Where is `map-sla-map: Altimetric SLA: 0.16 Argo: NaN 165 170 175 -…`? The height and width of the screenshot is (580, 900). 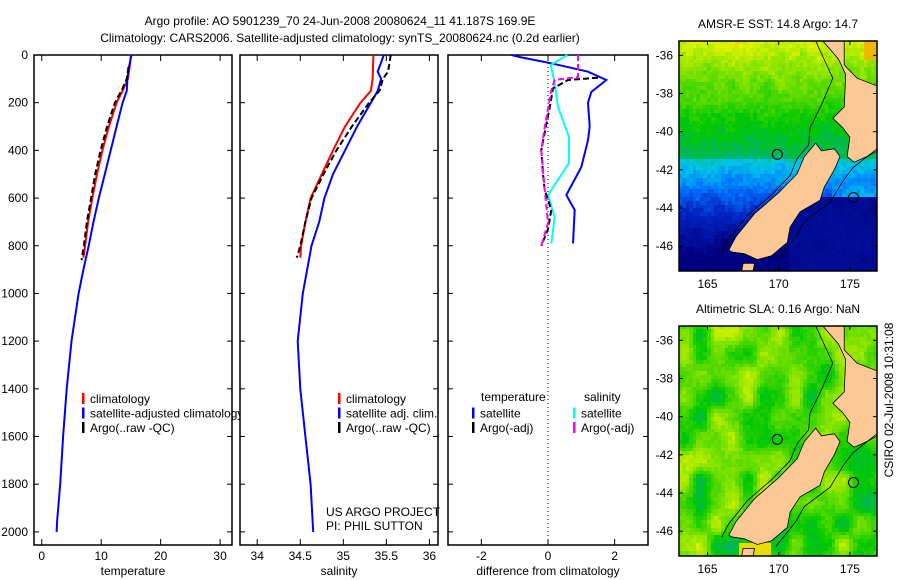
map-sla-map: Altimetric SLA: 0.16 Argo: NaN 165 170 175 -… is located at coordinates (767, 439).